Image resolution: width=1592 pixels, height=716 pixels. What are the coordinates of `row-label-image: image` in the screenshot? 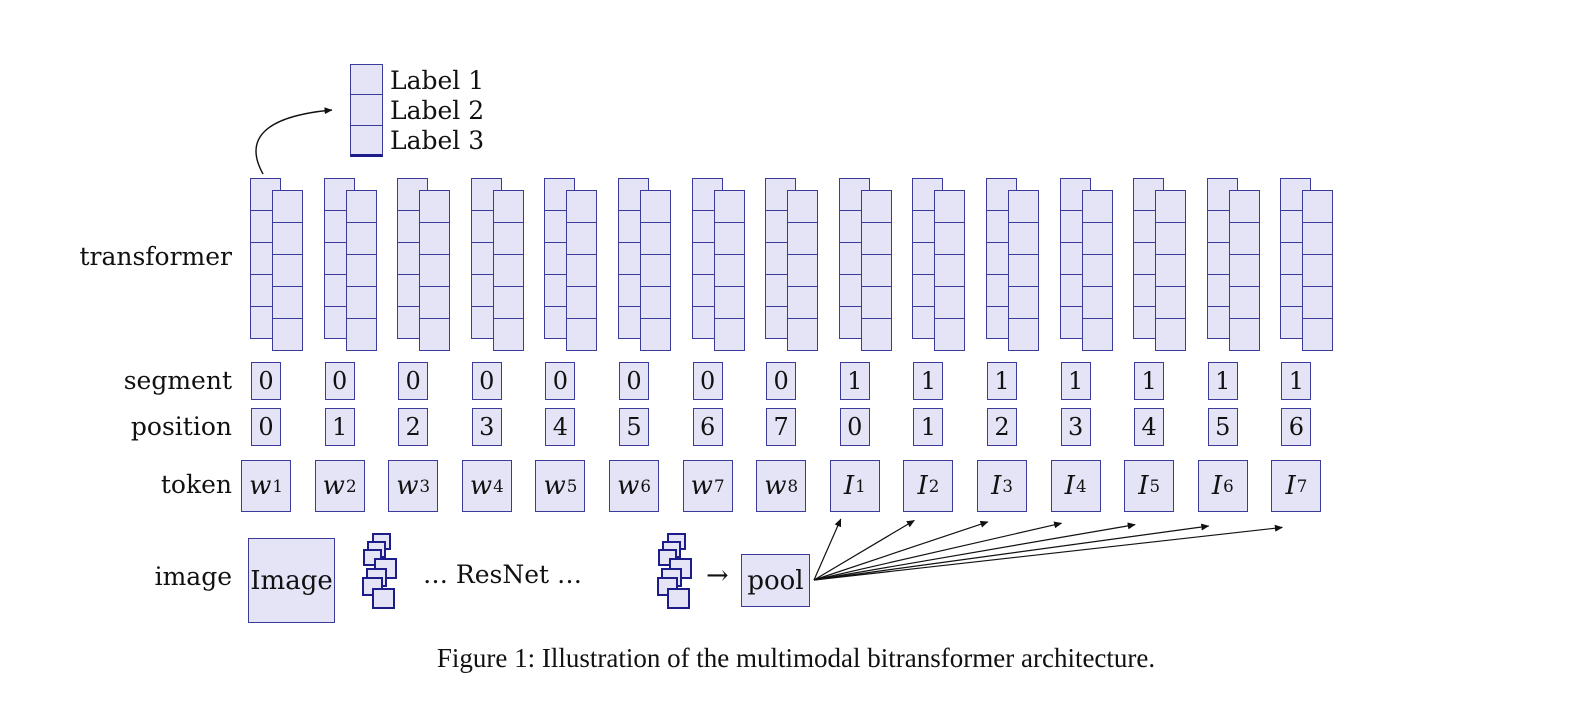 It's located at (193, 576).